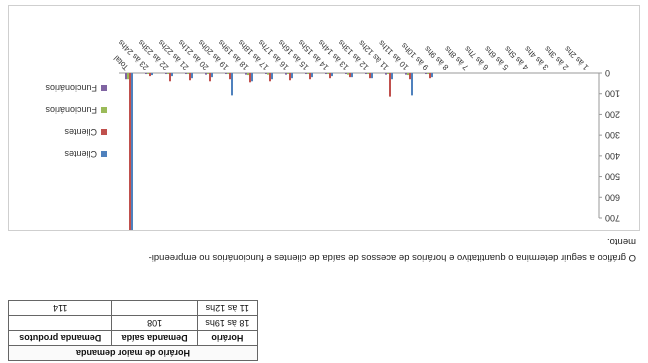  Describe the element at coordinates (227, 338) in the screenshot. I see `table-header: Horário` at that location.